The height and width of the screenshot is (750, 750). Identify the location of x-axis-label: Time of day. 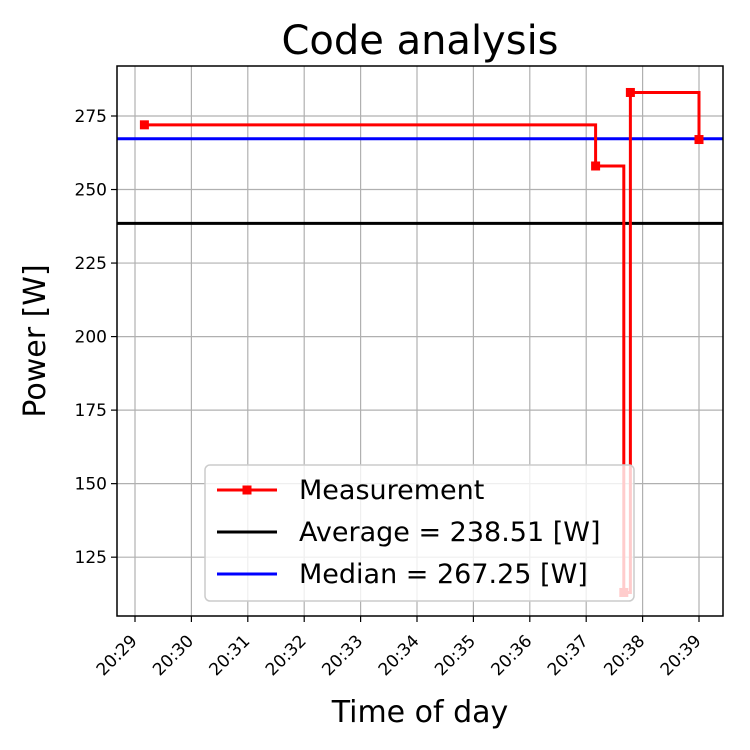
(420, 712).